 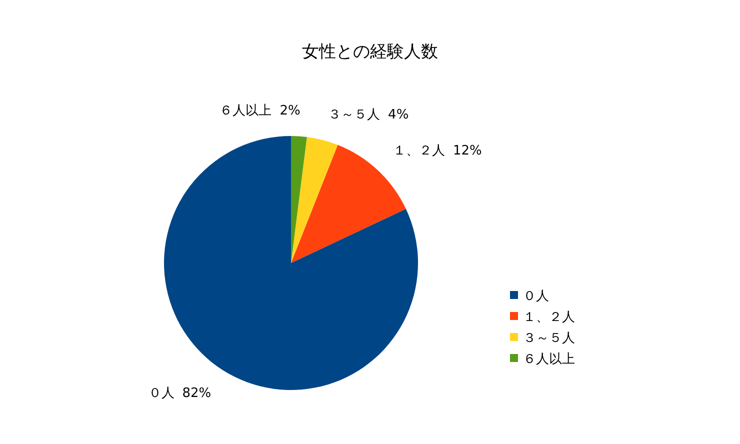 What do you see at coordinates (536, 296) in the screenshot?
I see `legend-label: ０人` at bounding box center [536, 296].